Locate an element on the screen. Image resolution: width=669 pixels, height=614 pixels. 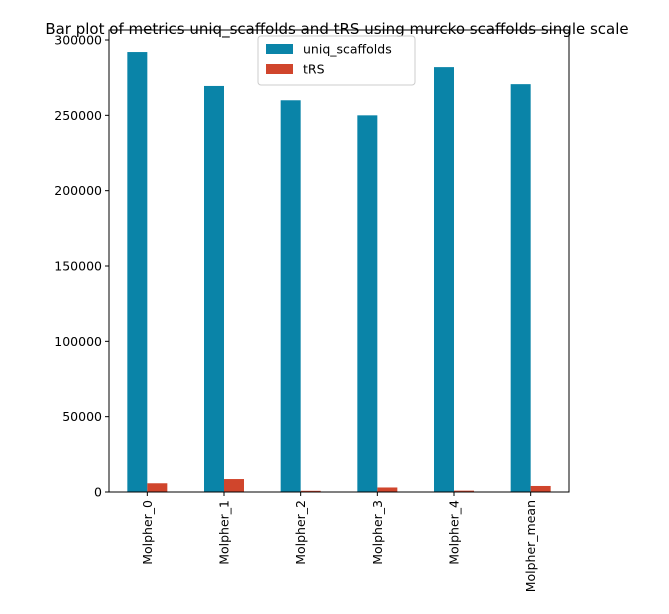
y-tick-label: 200000 is located at coordinates (78, 190).